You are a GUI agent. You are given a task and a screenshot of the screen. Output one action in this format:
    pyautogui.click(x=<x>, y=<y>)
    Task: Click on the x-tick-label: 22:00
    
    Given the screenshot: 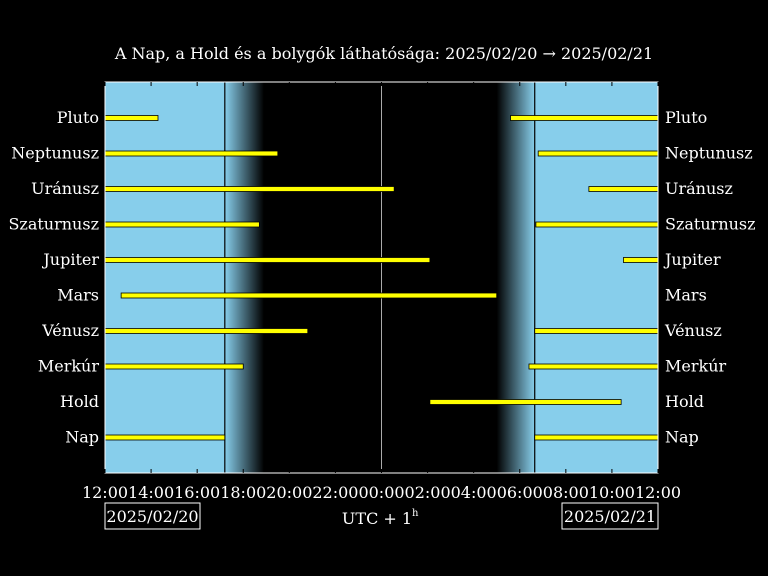 What is the action you would take?
    pyautogui.click(x=335, y=492)
    